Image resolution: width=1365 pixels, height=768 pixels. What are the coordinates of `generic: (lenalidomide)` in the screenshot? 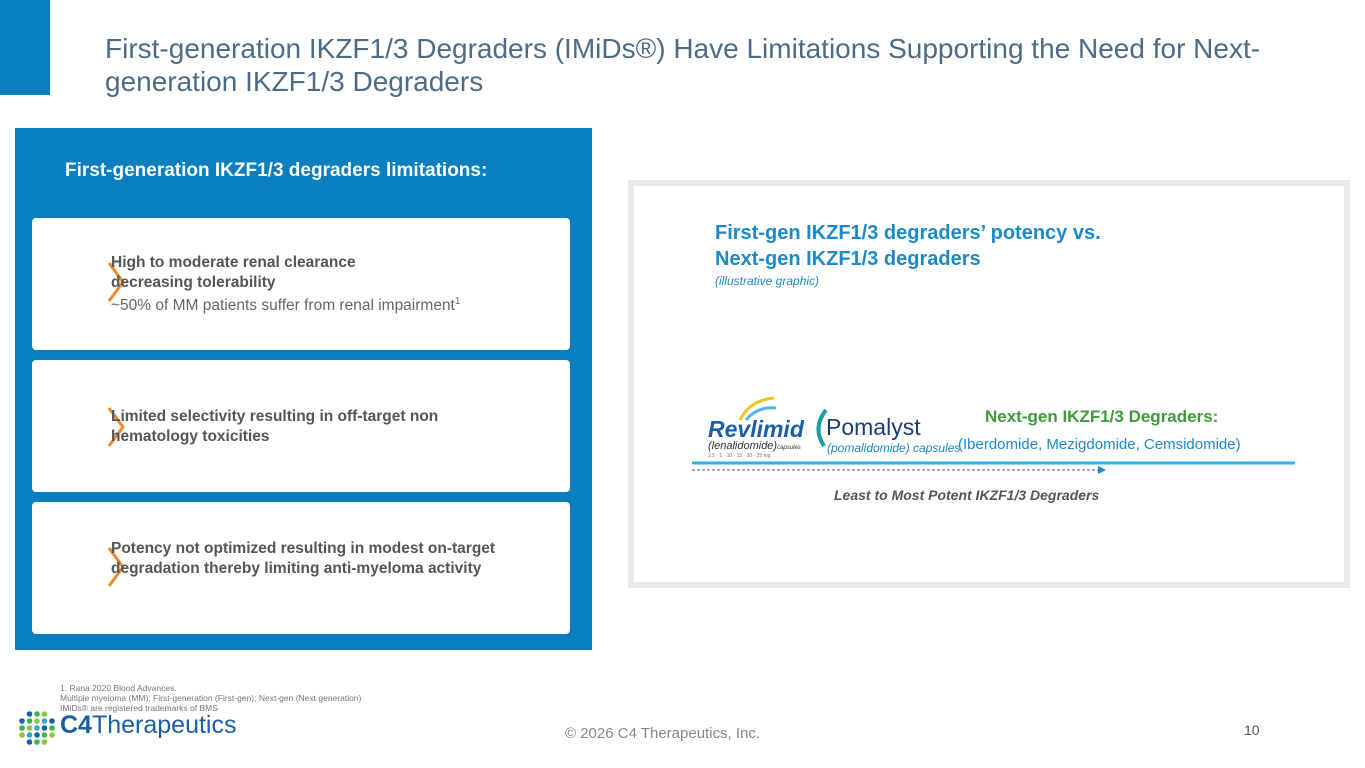 It's located at (743, 446).